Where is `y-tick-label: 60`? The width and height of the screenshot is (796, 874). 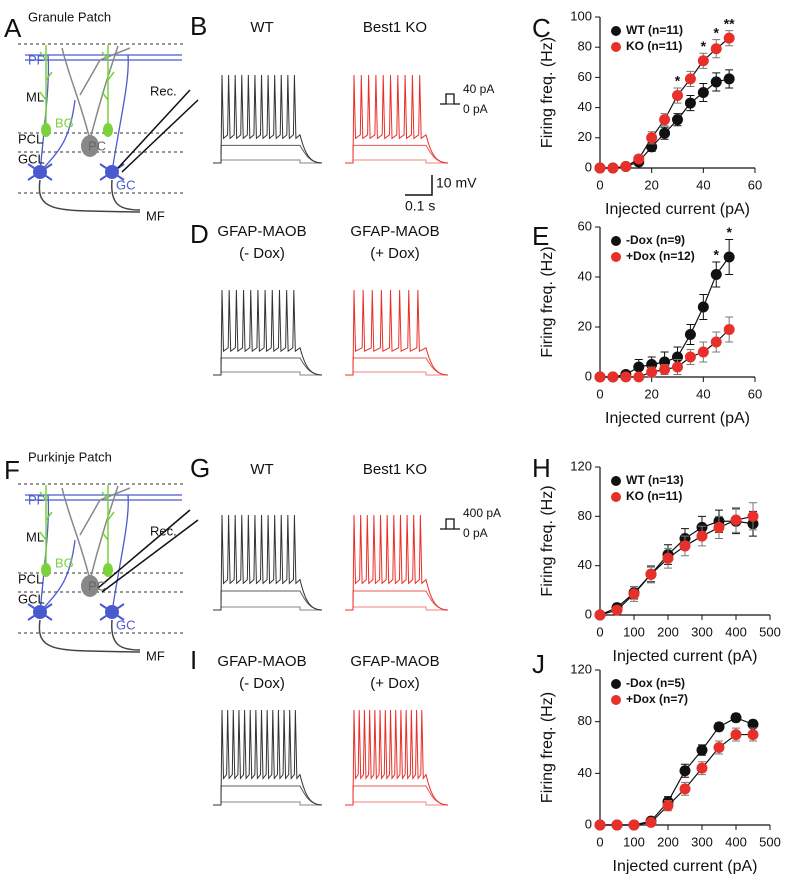
y-tick-label: 60 is located at coordinates (585, 225).